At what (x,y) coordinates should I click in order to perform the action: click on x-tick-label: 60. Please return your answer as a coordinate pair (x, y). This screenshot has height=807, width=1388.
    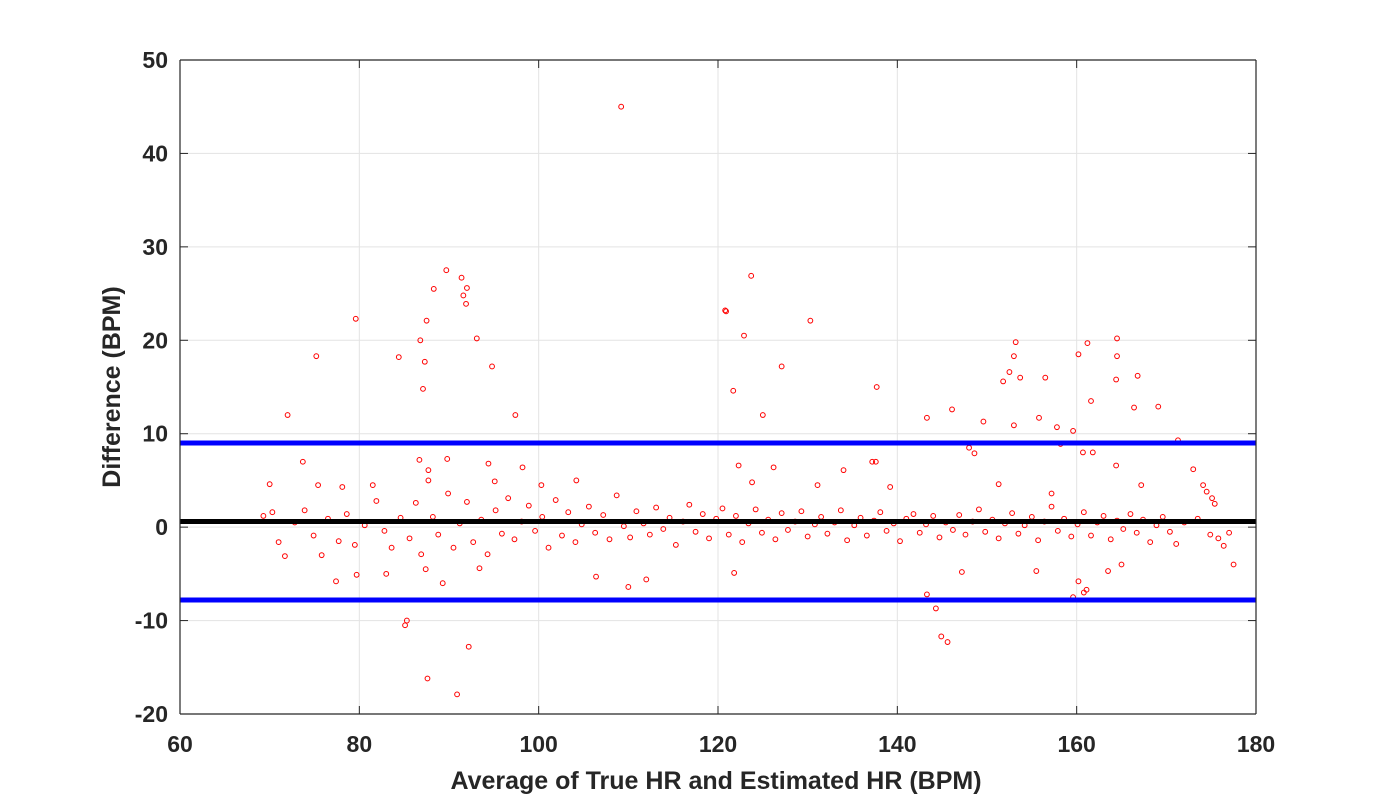
    Looking at the image, I should click on (180, 744).